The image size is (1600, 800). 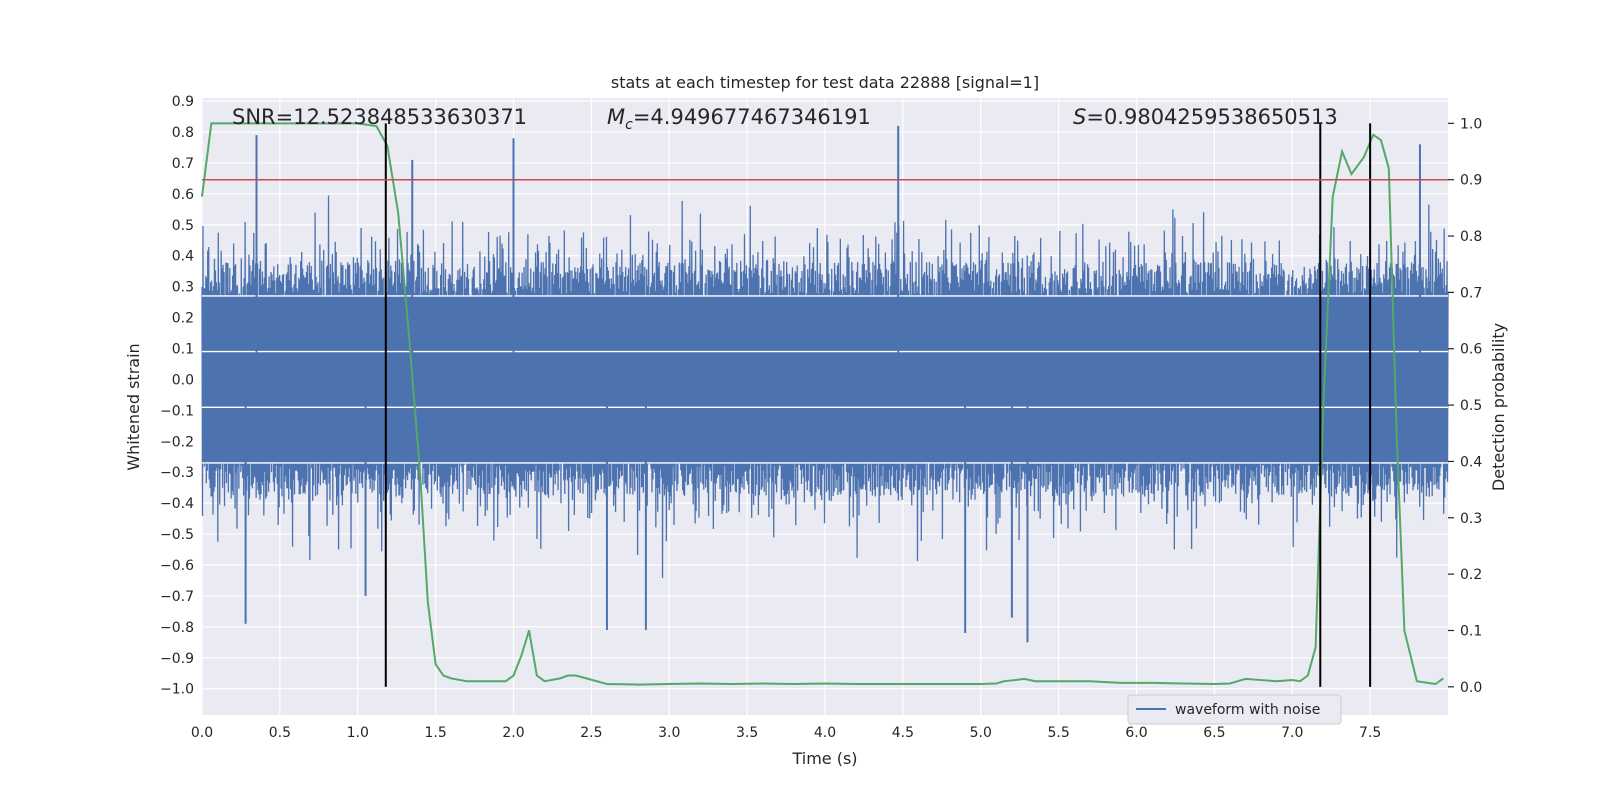 What do you see at coordinates (435, 733) in the screenshot?
I see `x-tick-label: 1.5` at bounding box center [435, 733].